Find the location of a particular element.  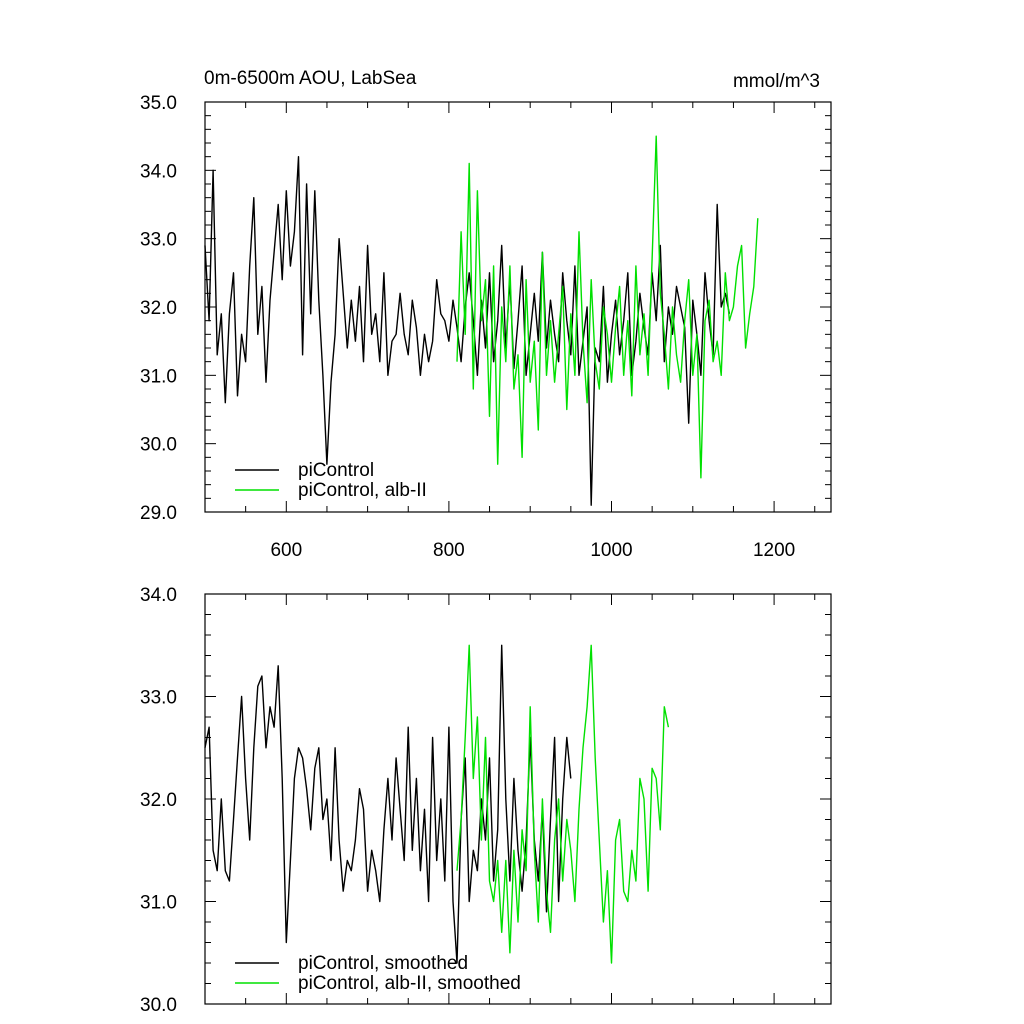

x-tick-label: 800 is located at coordinates (449, 550).